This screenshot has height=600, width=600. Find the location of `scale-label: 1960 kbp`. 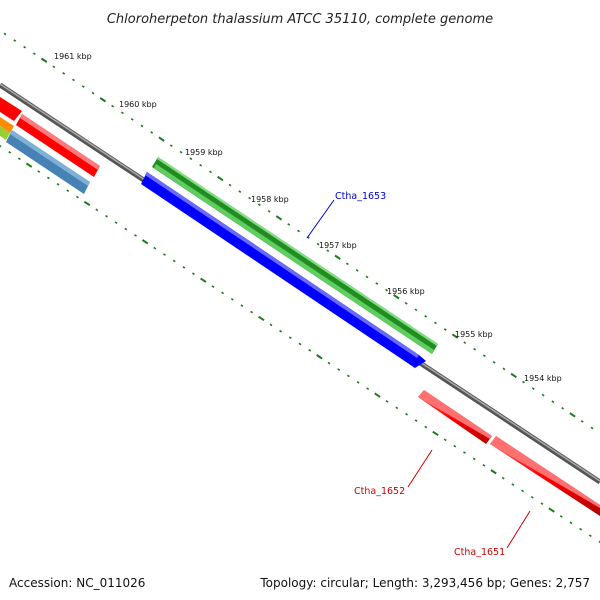

scale-label: 1960 kbp is located at coordinates (138, 104).